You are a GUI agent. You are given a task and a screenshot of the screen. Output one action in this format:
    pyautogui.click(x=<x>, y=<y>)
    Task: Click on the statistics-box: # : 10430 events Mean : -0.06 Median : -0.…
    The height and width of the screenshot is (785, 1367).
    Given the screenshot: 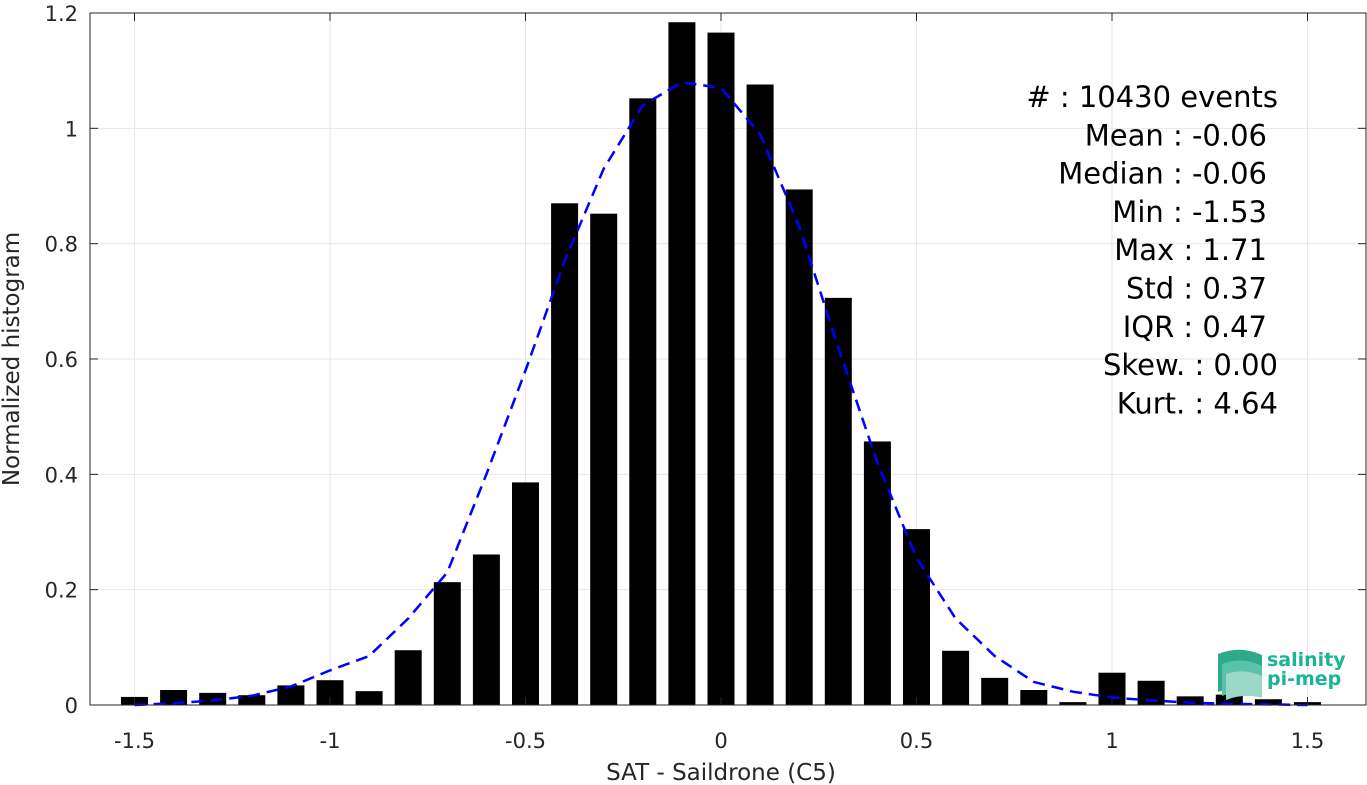 What is the action you would take?
    pyautogui.click(x=1152, y=250)
    